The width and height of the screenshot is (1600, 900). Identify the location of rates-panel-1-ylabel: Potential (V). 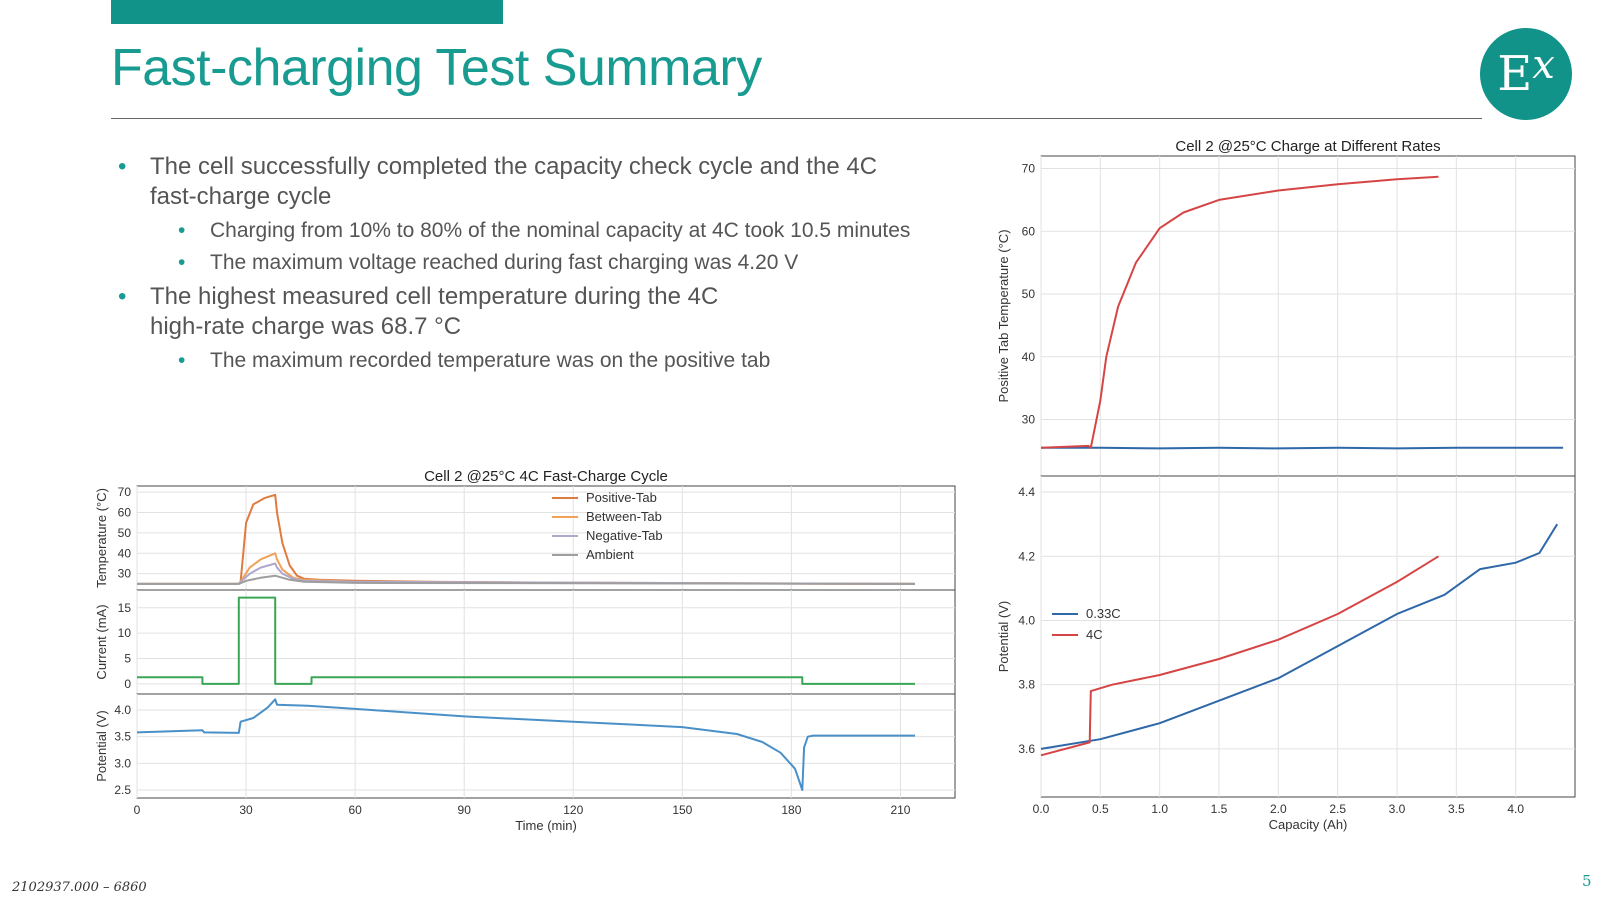
(1003, 637).